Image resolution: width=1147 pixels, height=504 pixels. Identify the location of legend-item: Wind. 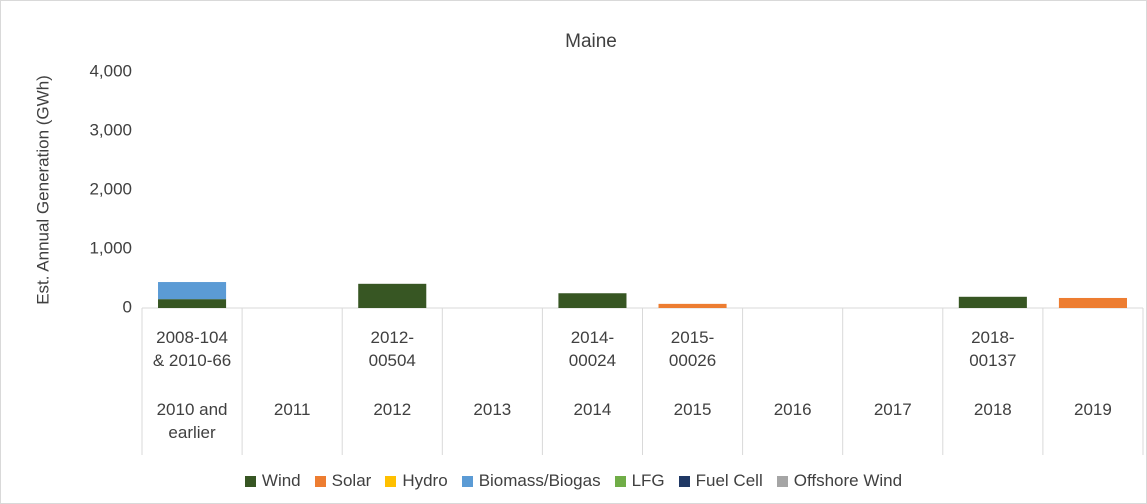
(272, 481).